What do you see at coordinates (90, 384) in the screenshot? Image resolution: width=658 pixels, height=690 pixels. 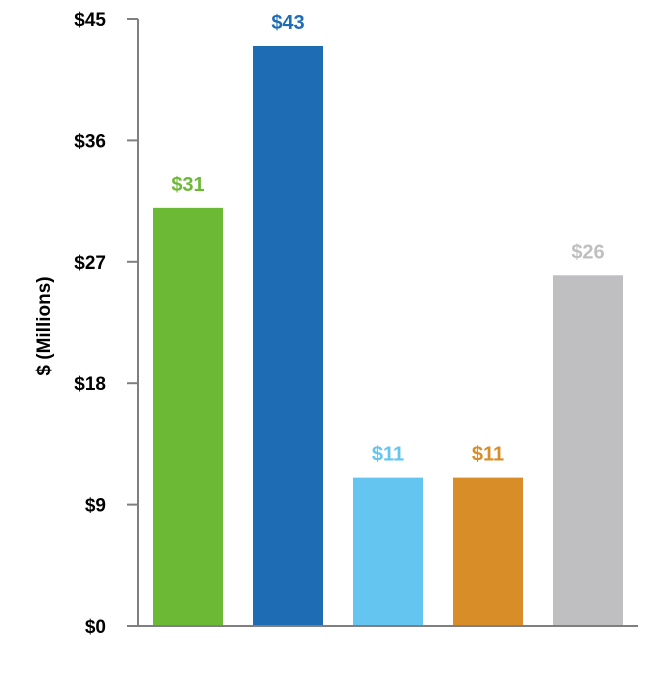 I see `y-tick-label: $18` at bounding box center [90, 384].